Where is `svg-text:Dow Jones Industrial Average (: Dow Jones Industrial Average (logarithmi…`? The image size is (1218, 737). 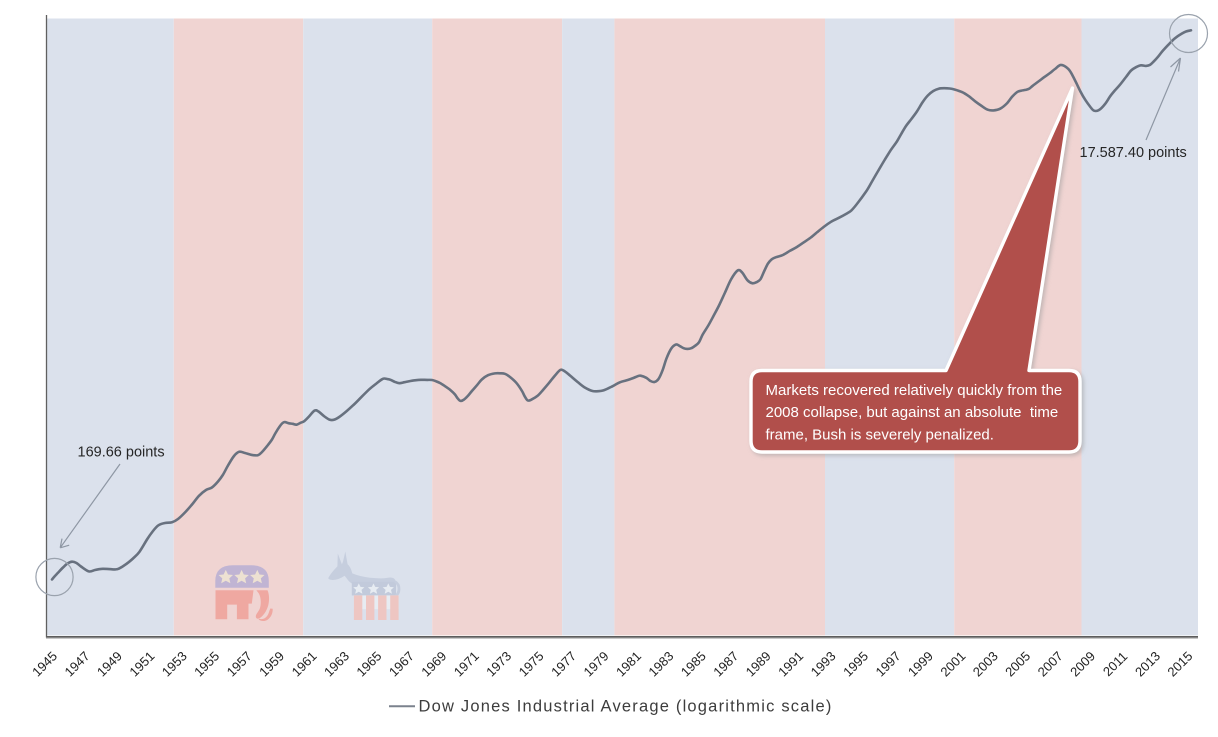
svg-text:Dow Jones Industrial Average (: Dow Jones Industrial Average (logarithmi… is located at coordinates (626, 707).